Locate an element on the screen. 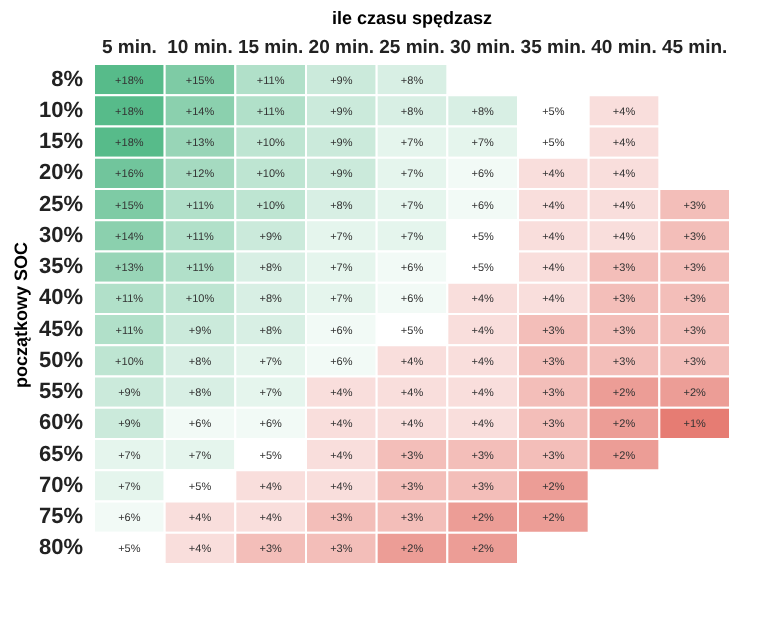 Image resolution: width=768 pixels, height=640 pixels. y-tick-label: 60% is located at coordinates (61, 423).